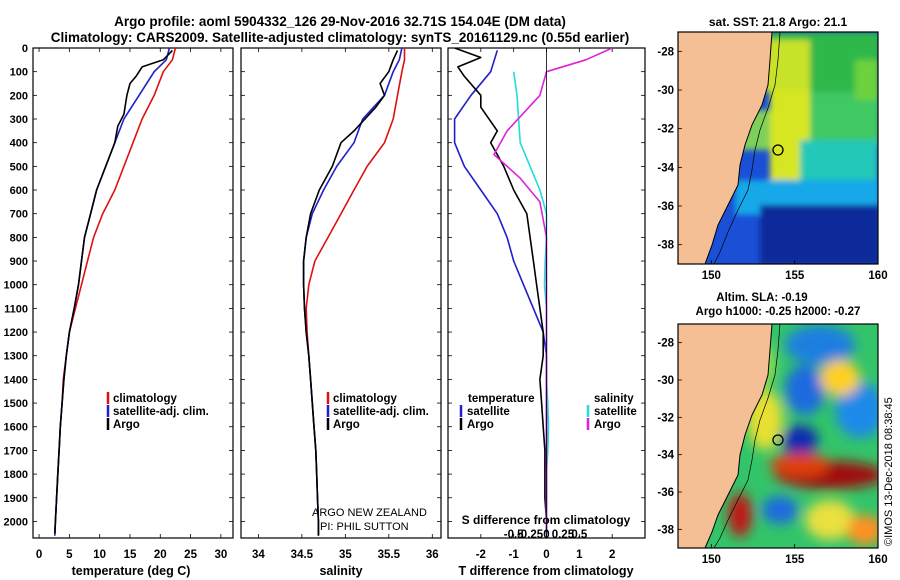 The height and width of the screenshot is (580, 900). I want to click on depth-tick-label: 800, so click(19, 238).